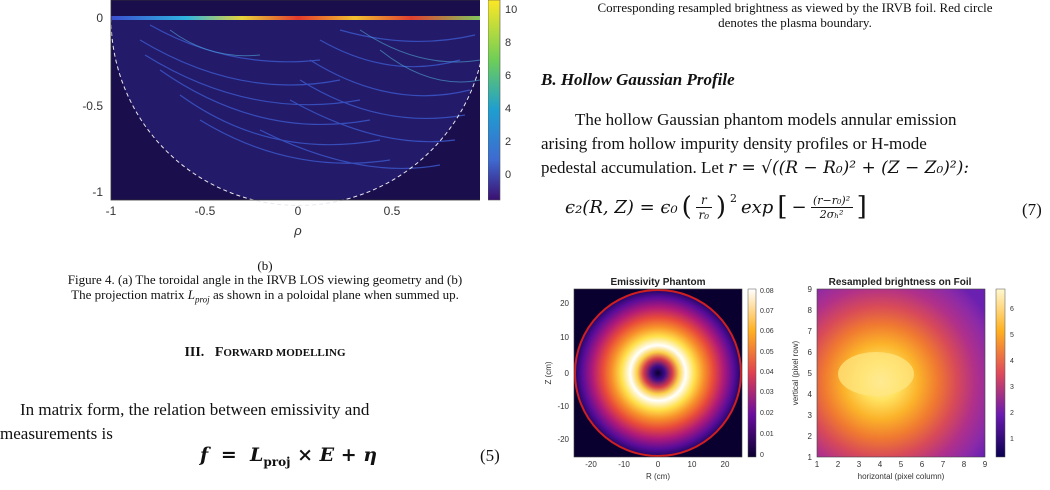 The width and height of the screenshot is (1050, 490). What do you see at coordinates (56, 433) in the screenshot?
I see `paragraph-line: measurements is` at bounding box center [56, 433].